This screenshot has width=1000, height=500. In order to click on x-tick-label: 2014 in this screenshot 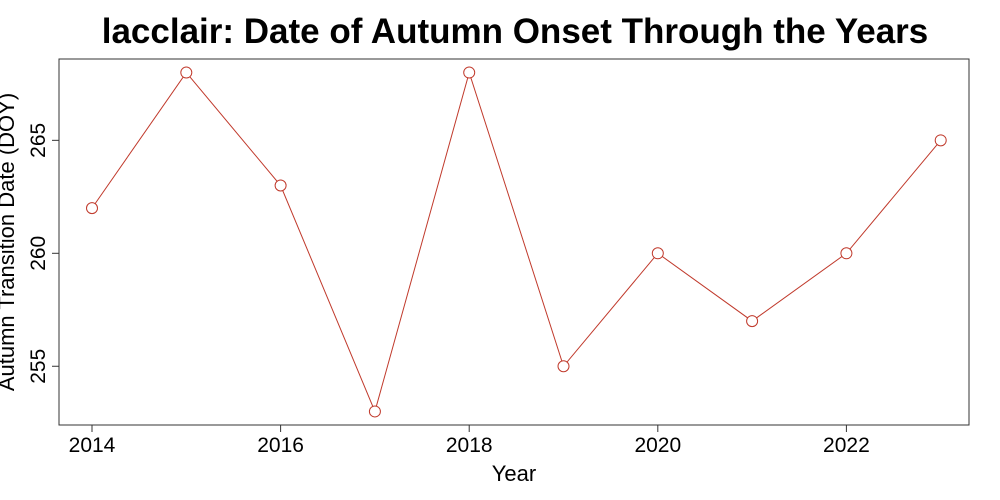, I will do `click(92, 445)`.